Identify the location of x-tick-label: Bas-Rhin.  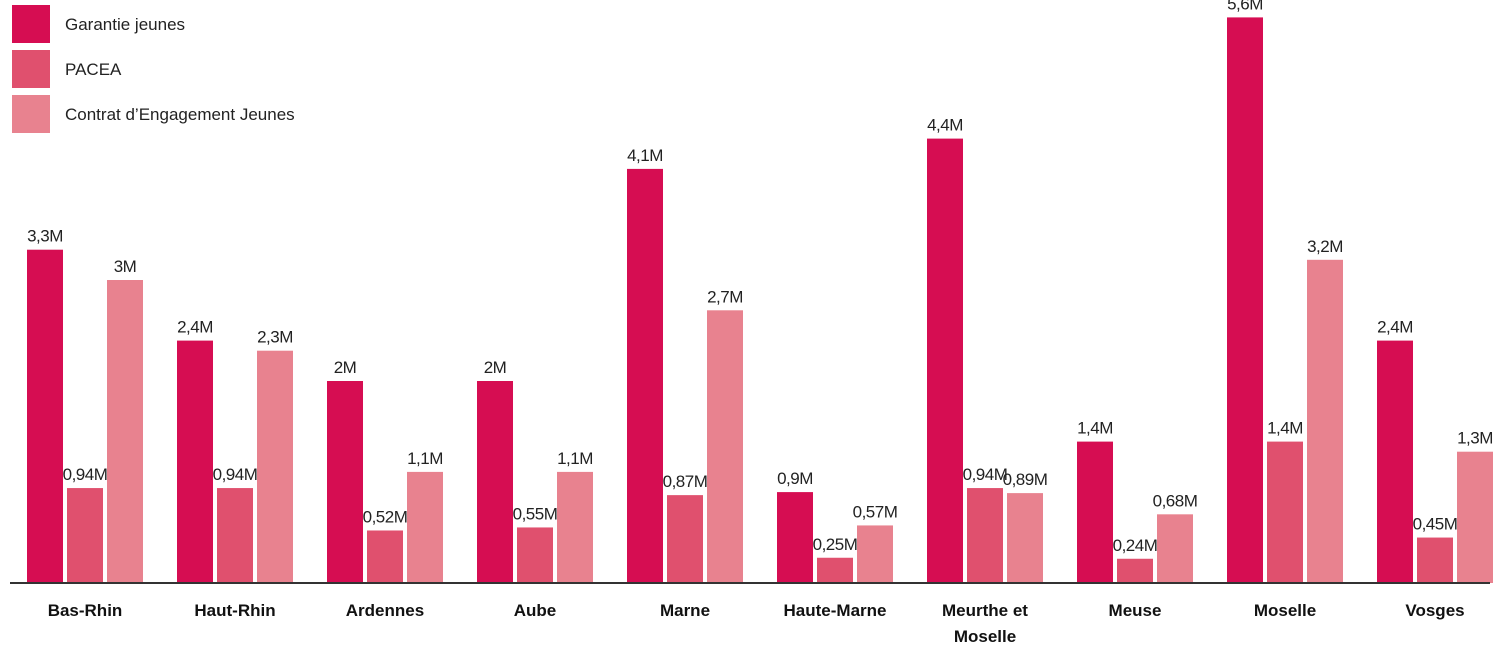
(85, 610).